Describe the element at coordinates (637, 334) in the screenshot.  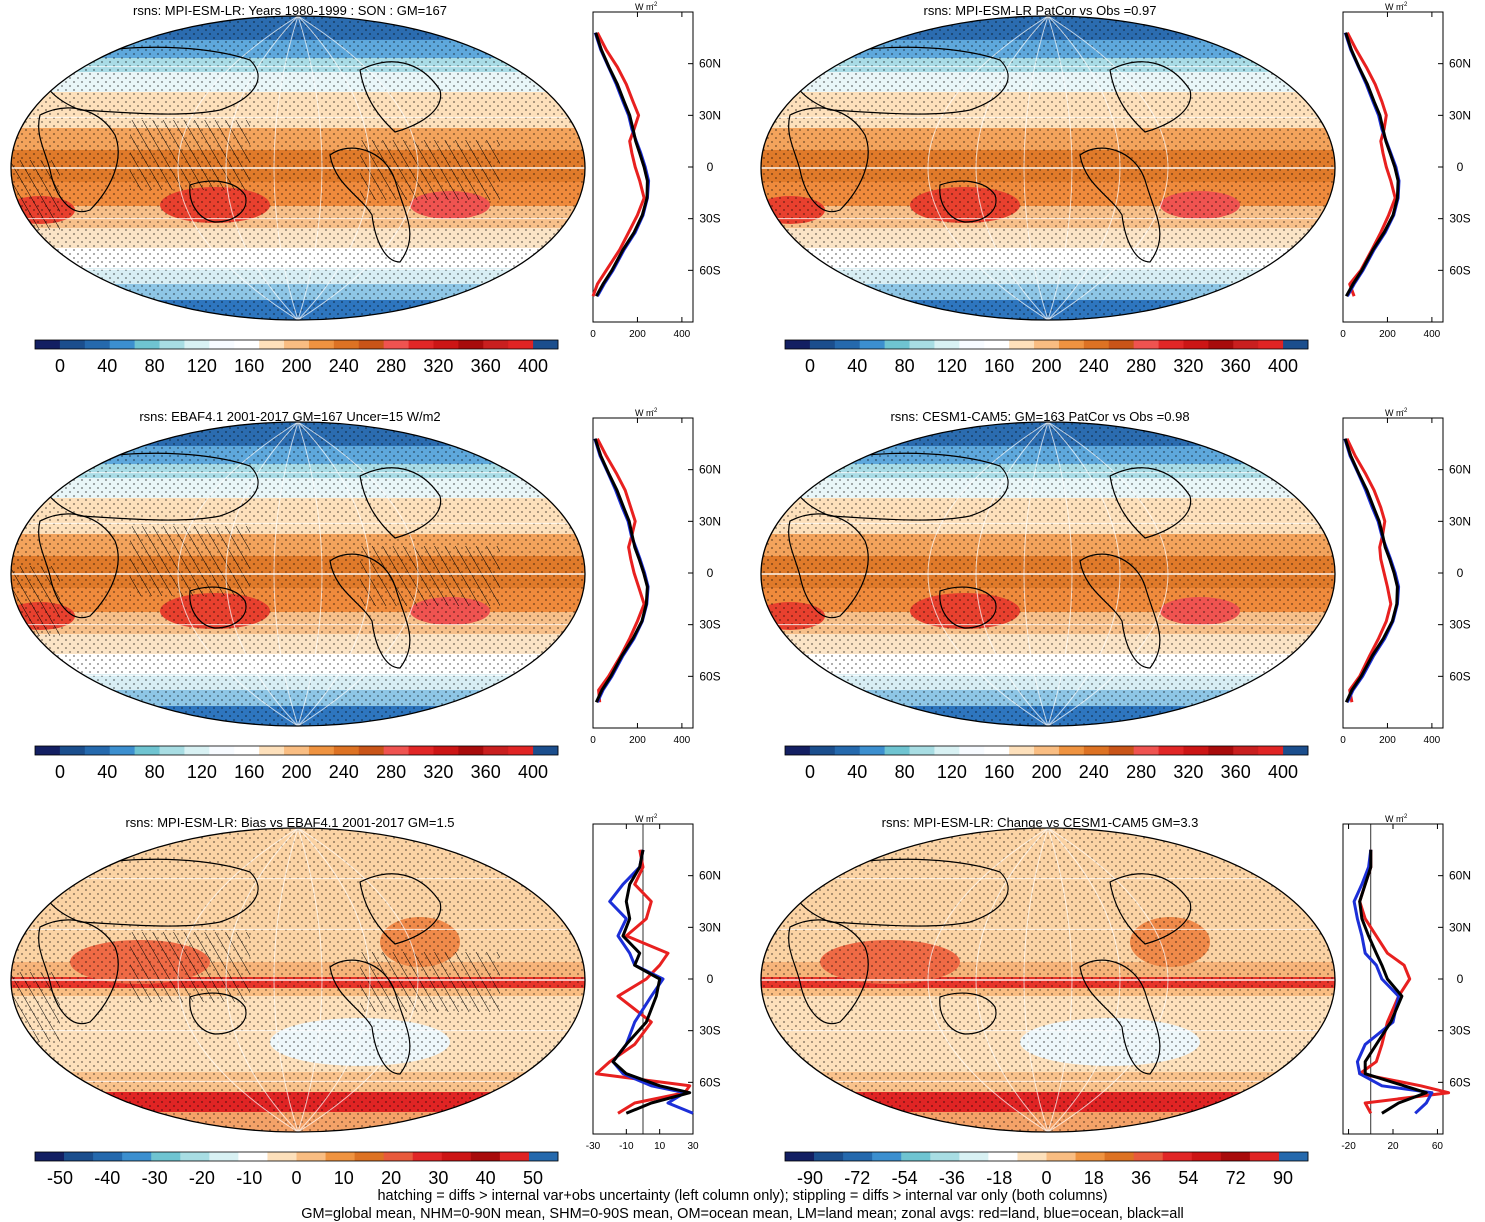
I see `profile-x-tick-label: 200` at that location.